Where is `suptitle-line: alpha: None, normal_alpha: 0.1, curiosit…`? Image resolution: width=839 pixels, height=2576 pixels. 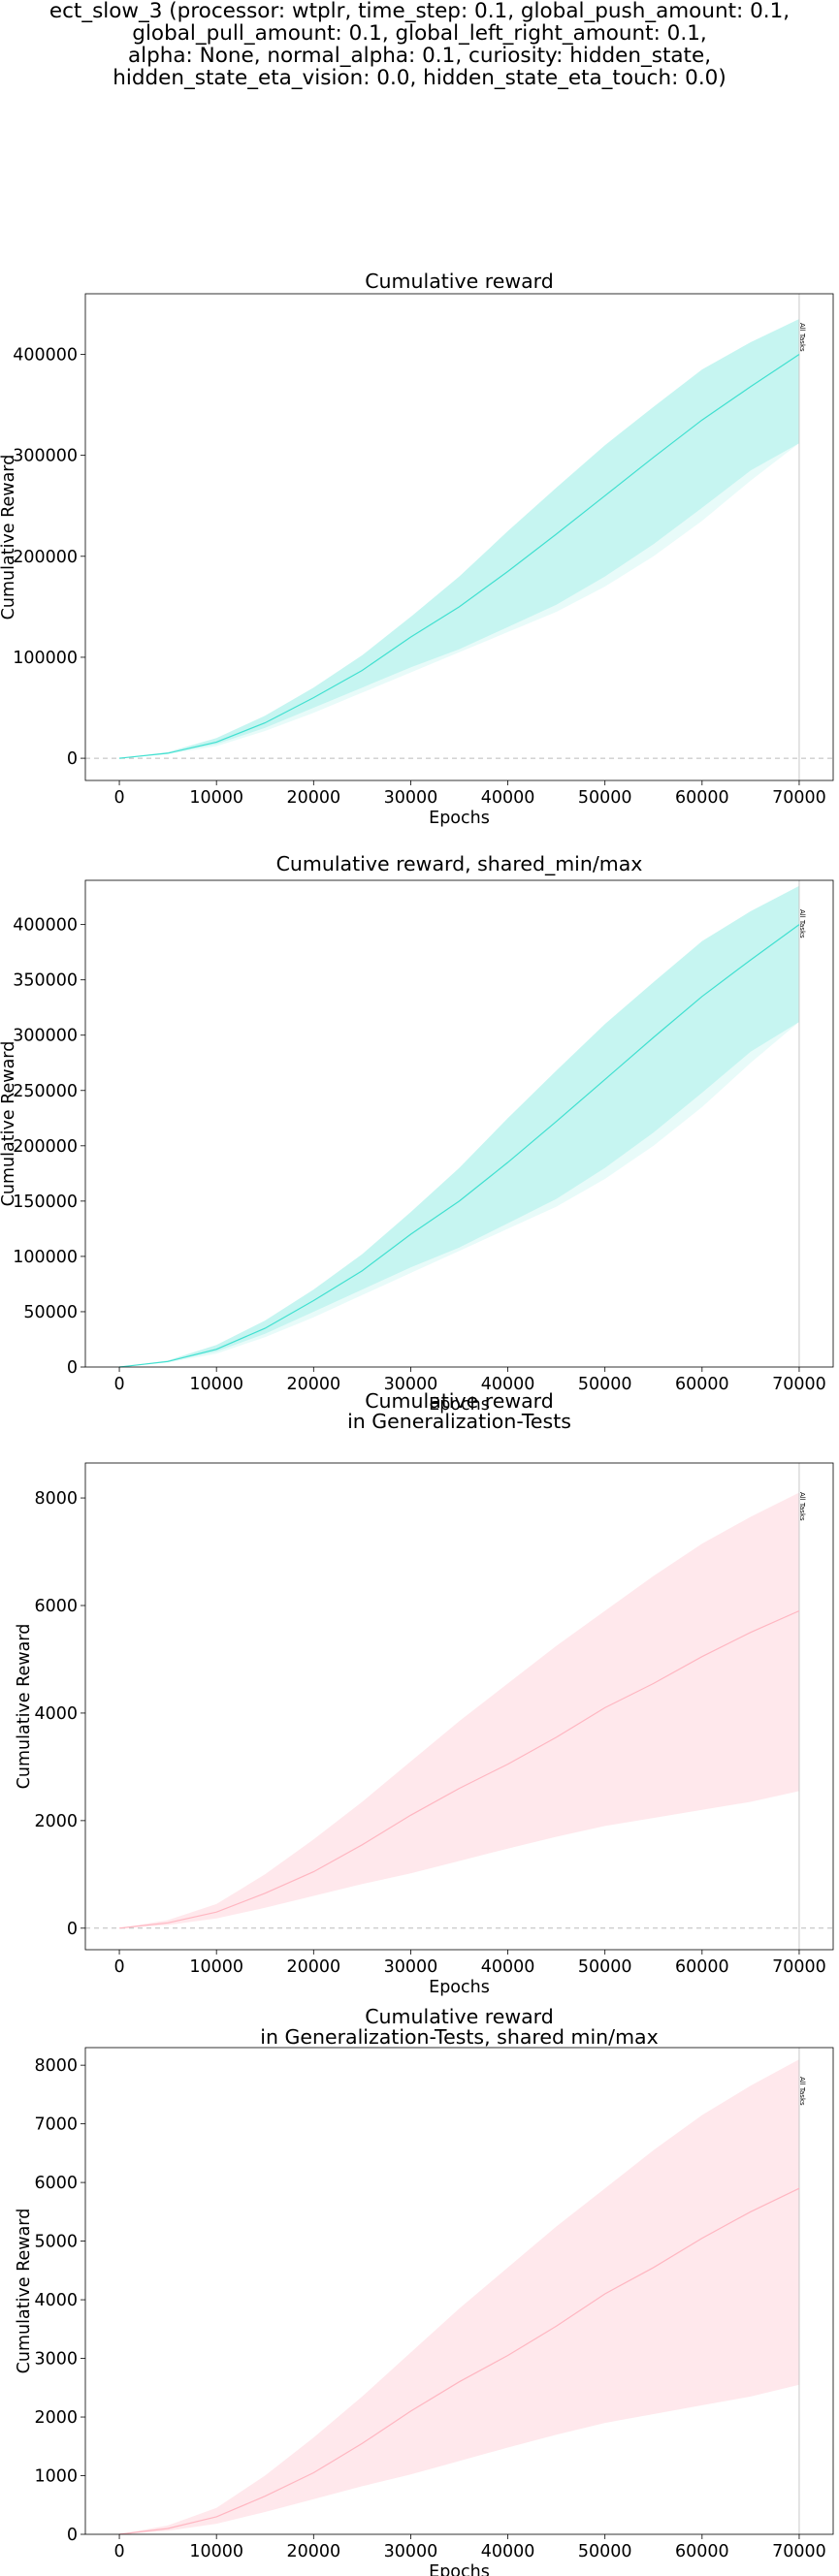
suptitle-line: alpha: None, normal_alpha: 0.1, curiosit… is located at coordinates (419, 56).